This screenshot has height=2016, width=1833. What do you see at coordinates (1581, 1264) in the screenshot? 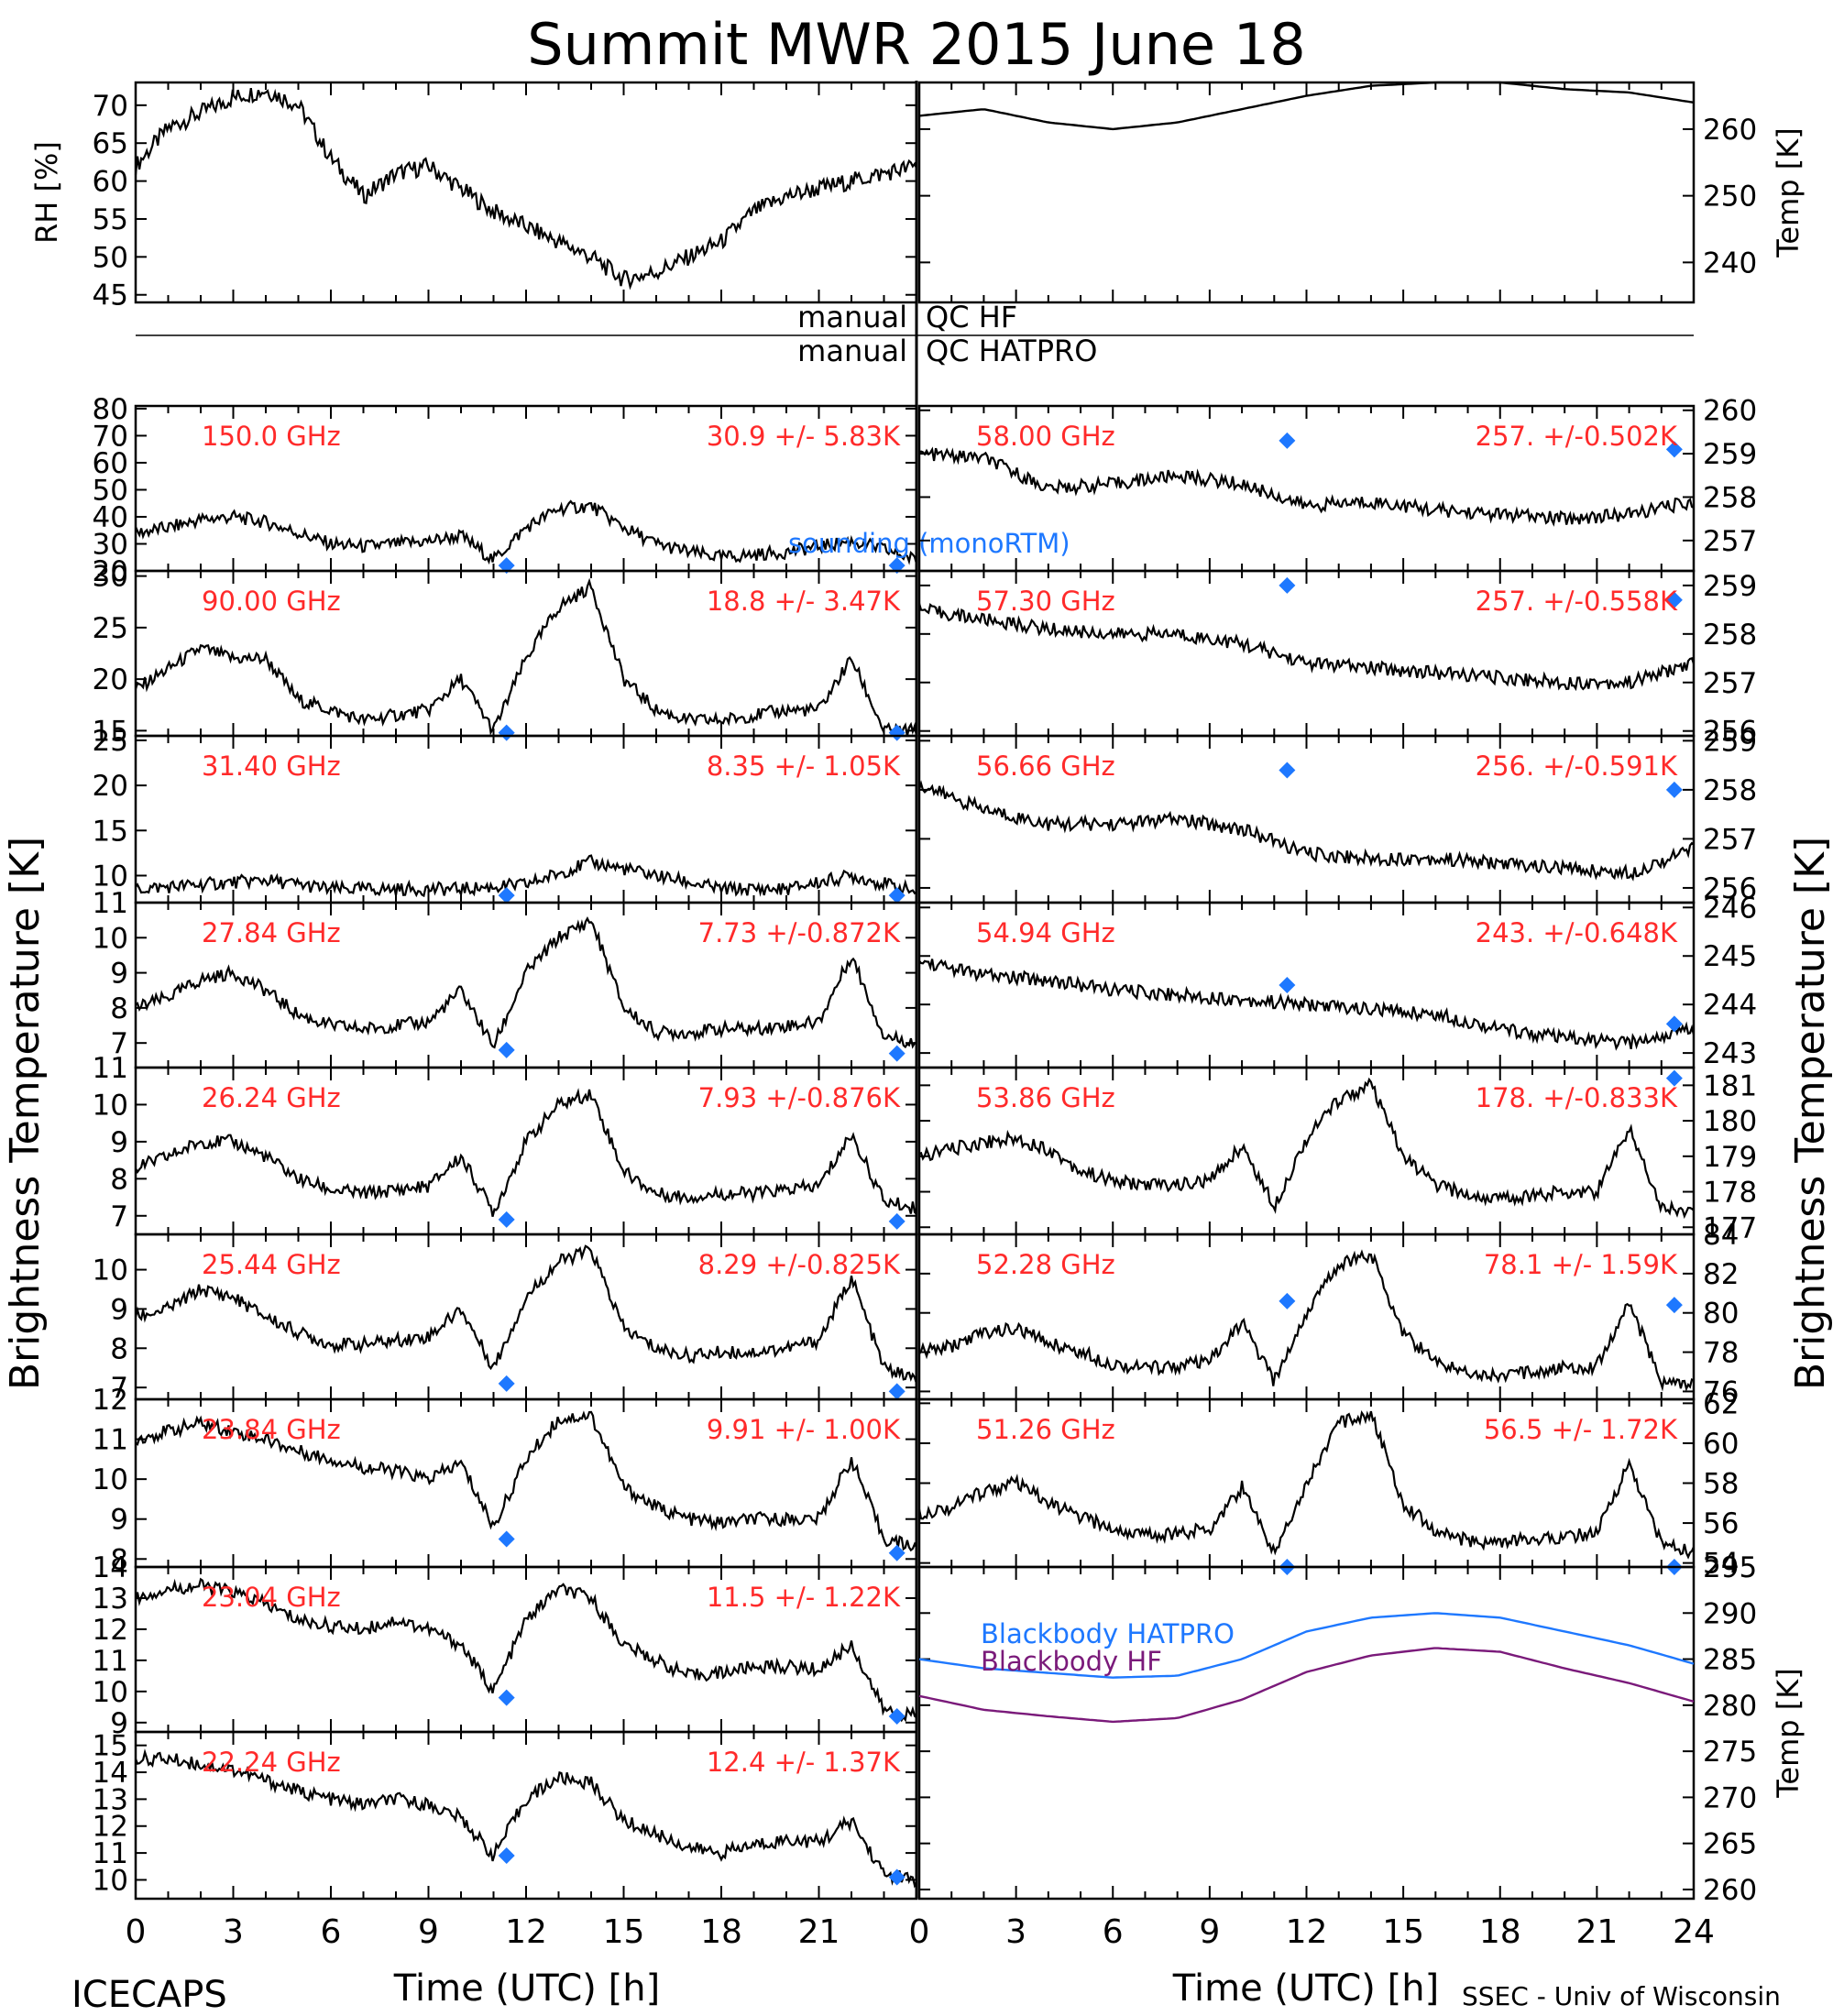
I see `stats-label: 78.1 +/- 1.59K` at bounding box center [1581, 1264].